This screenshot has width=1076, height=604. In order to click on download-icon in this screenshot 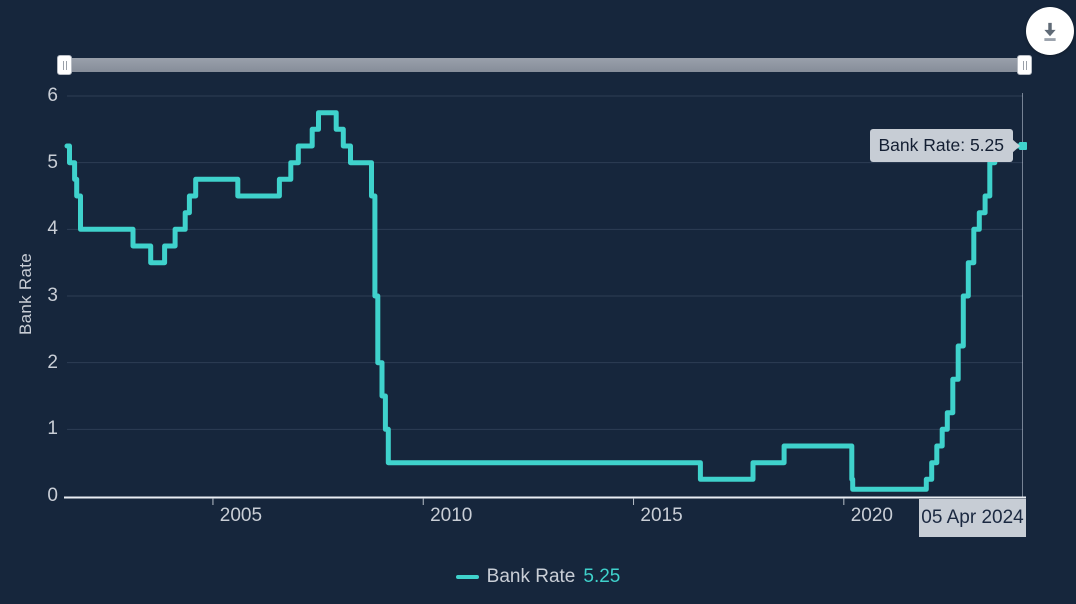, I will do `click(1050, 31)`.